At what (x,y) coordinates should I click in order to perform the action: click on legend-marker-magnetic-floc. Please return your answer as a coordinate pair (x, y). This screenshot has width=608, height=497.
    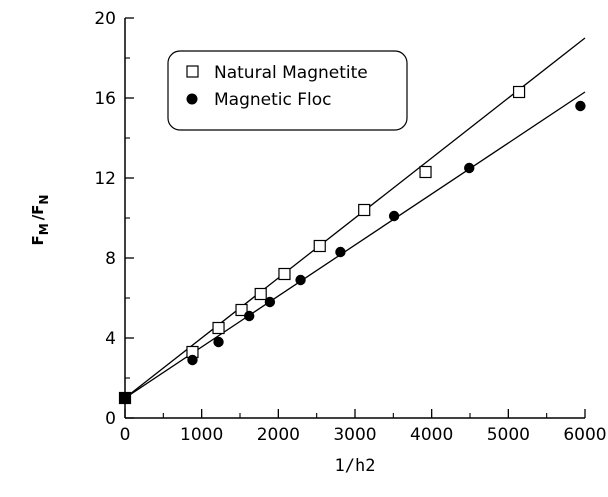
    Looking at the image, I should click on (192, 99).